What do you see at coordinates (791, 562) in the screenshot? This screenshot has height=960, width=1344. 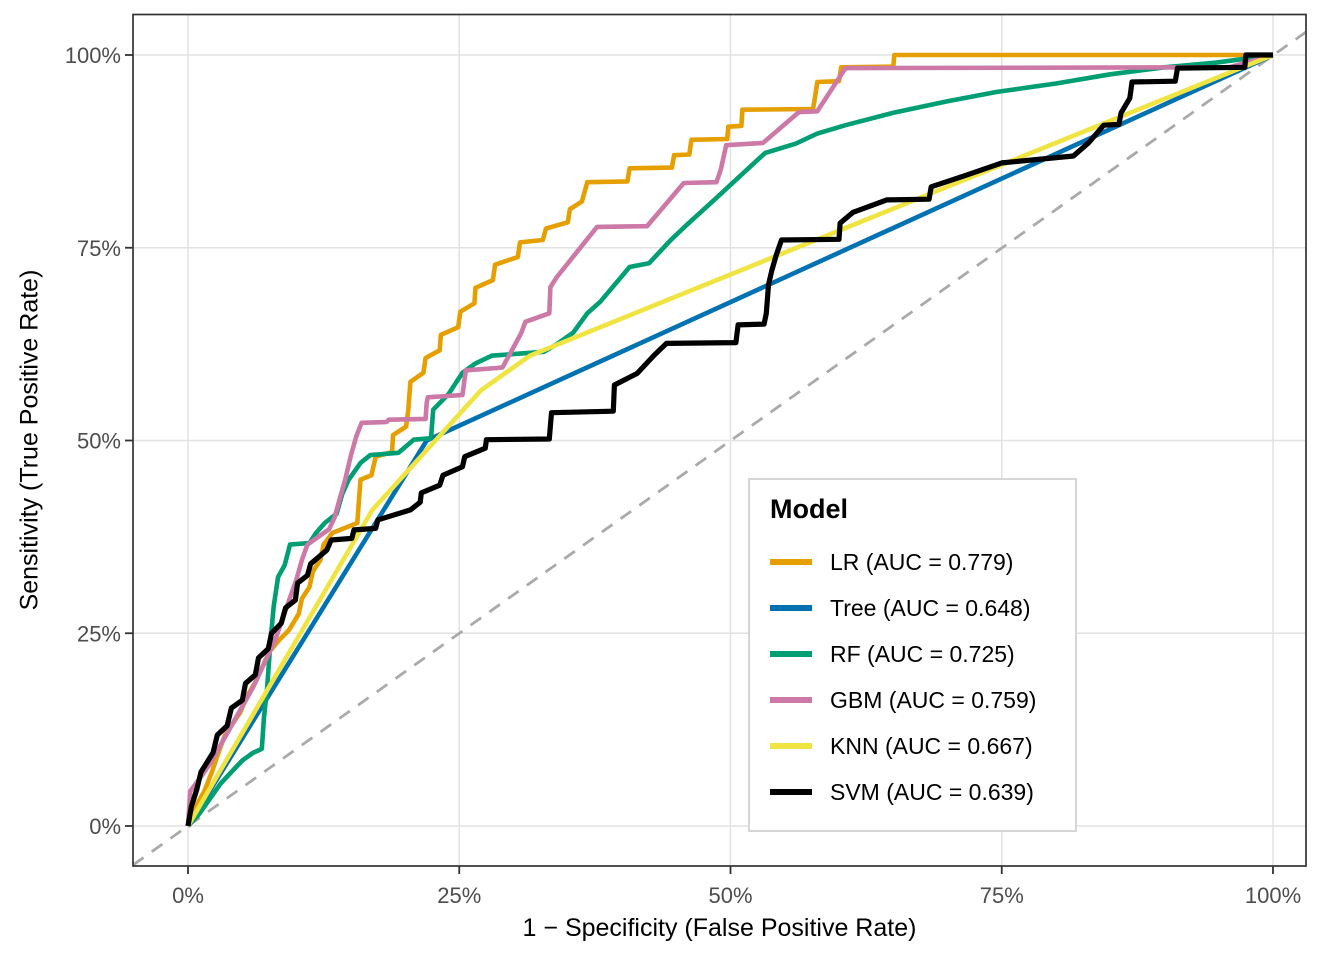 I see `legend-key-LR` at bounding box center [791, 562].